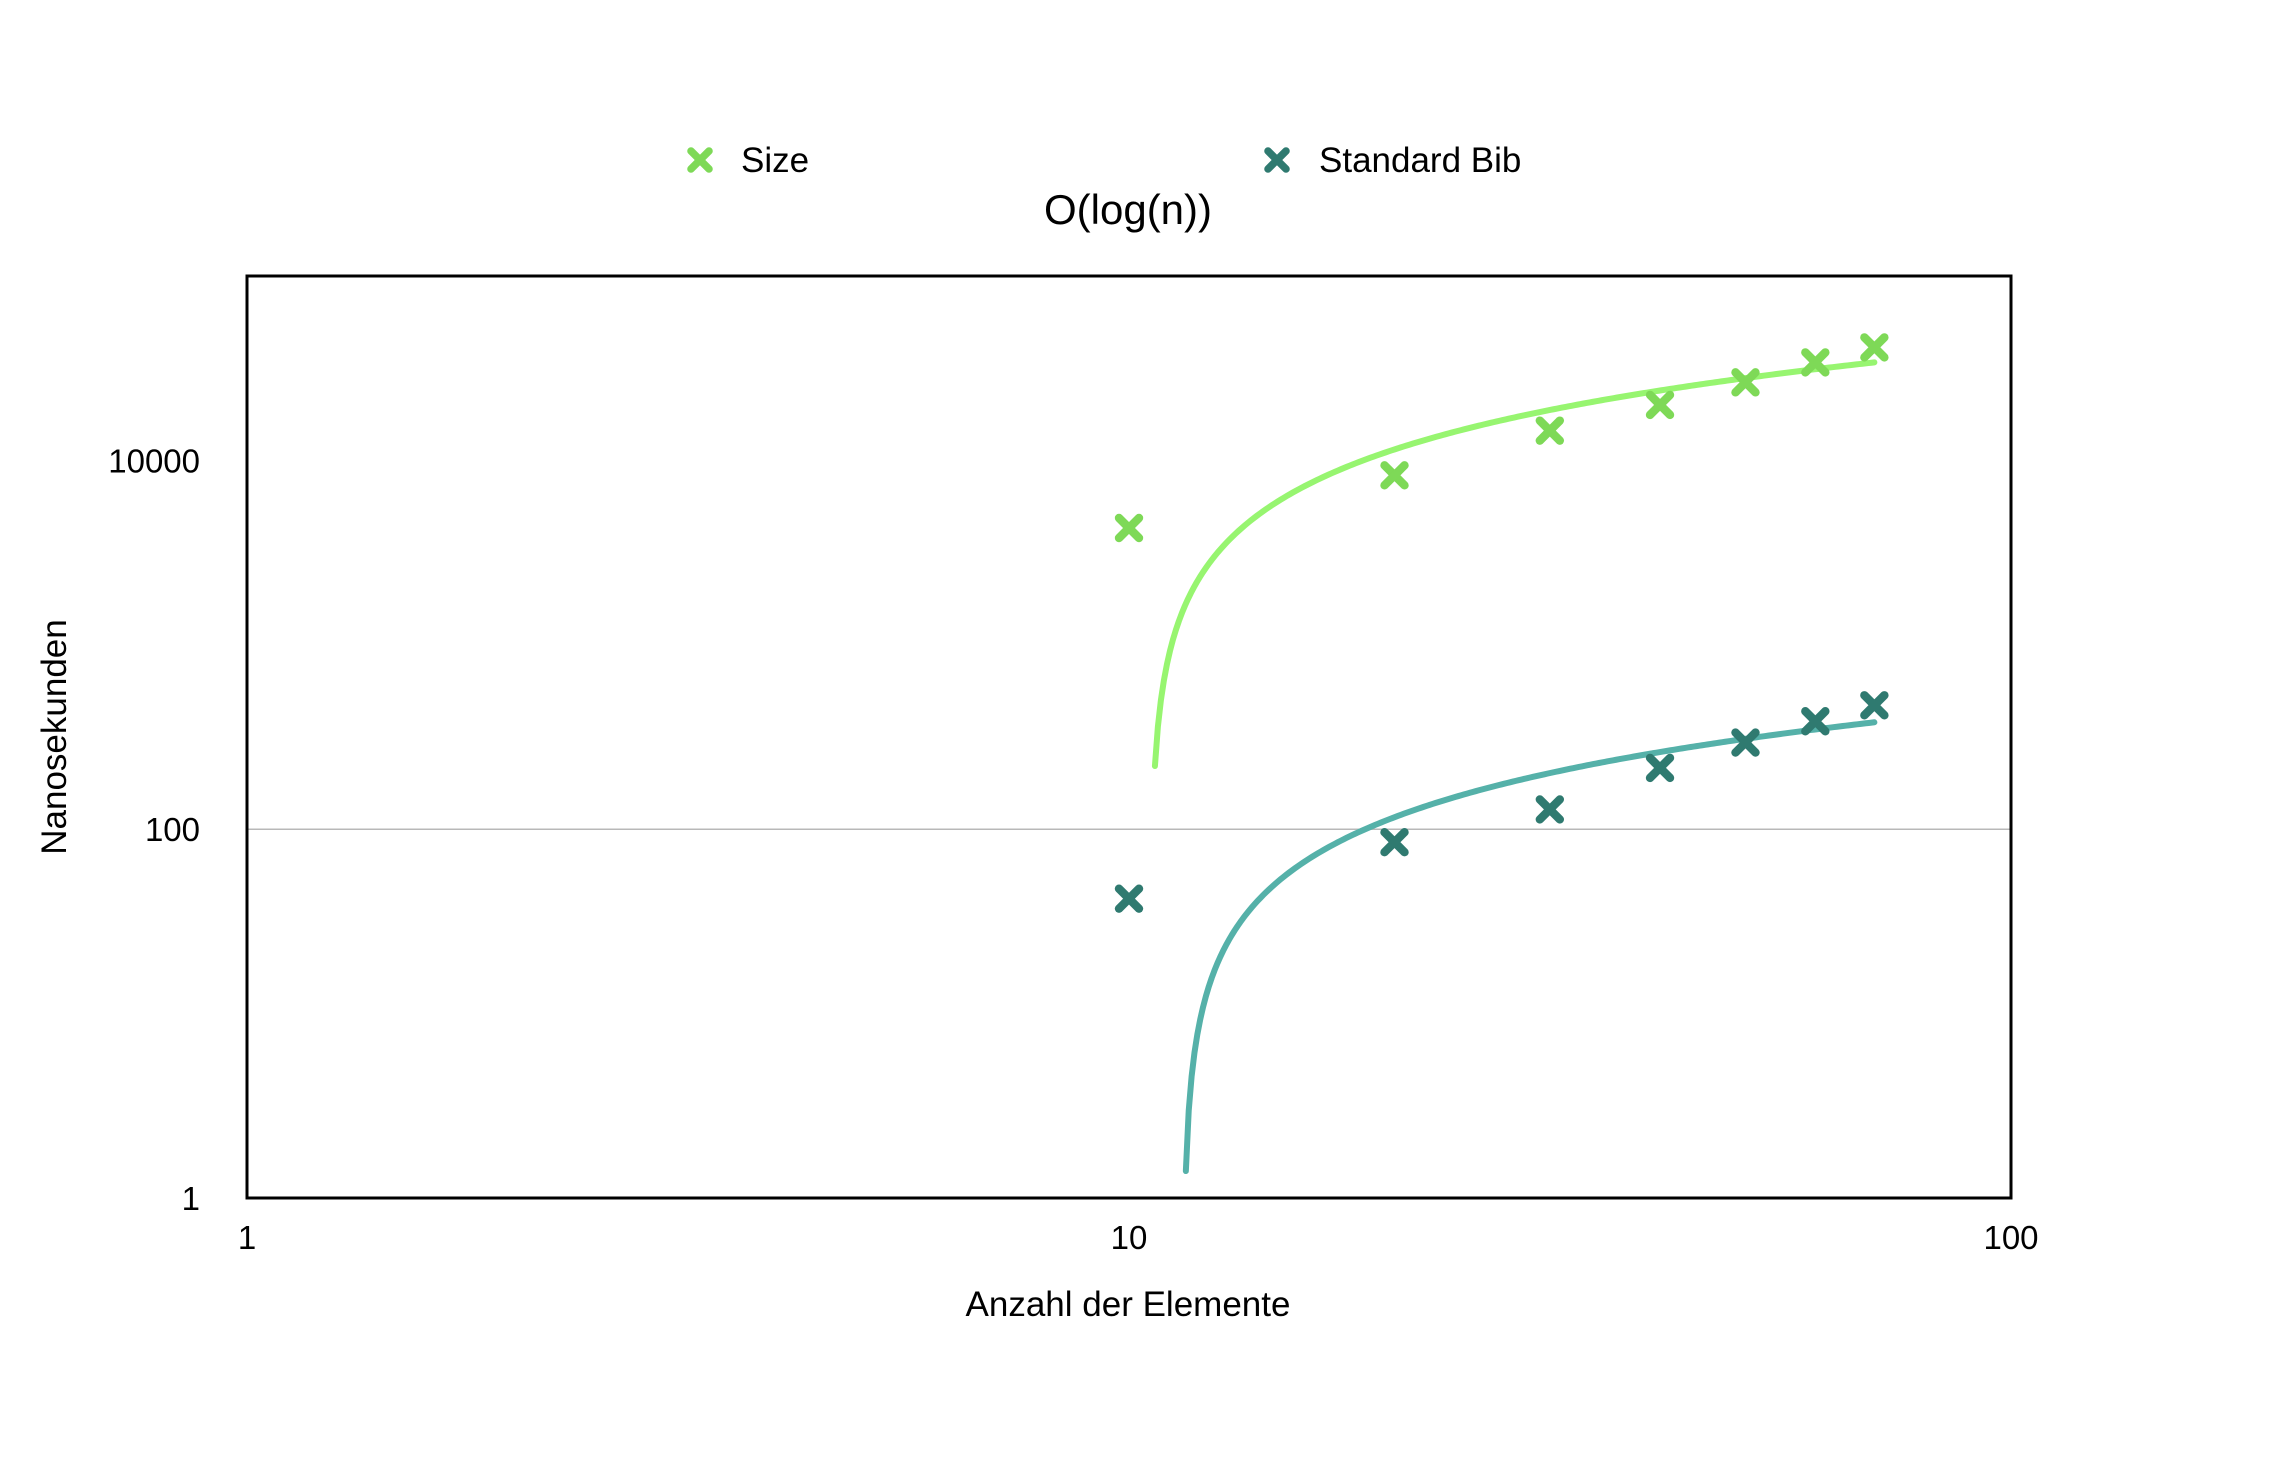 The height and width of the screenshot is (1460, 2280). I want to click on legend-label-size: Size, so click(775, 160).